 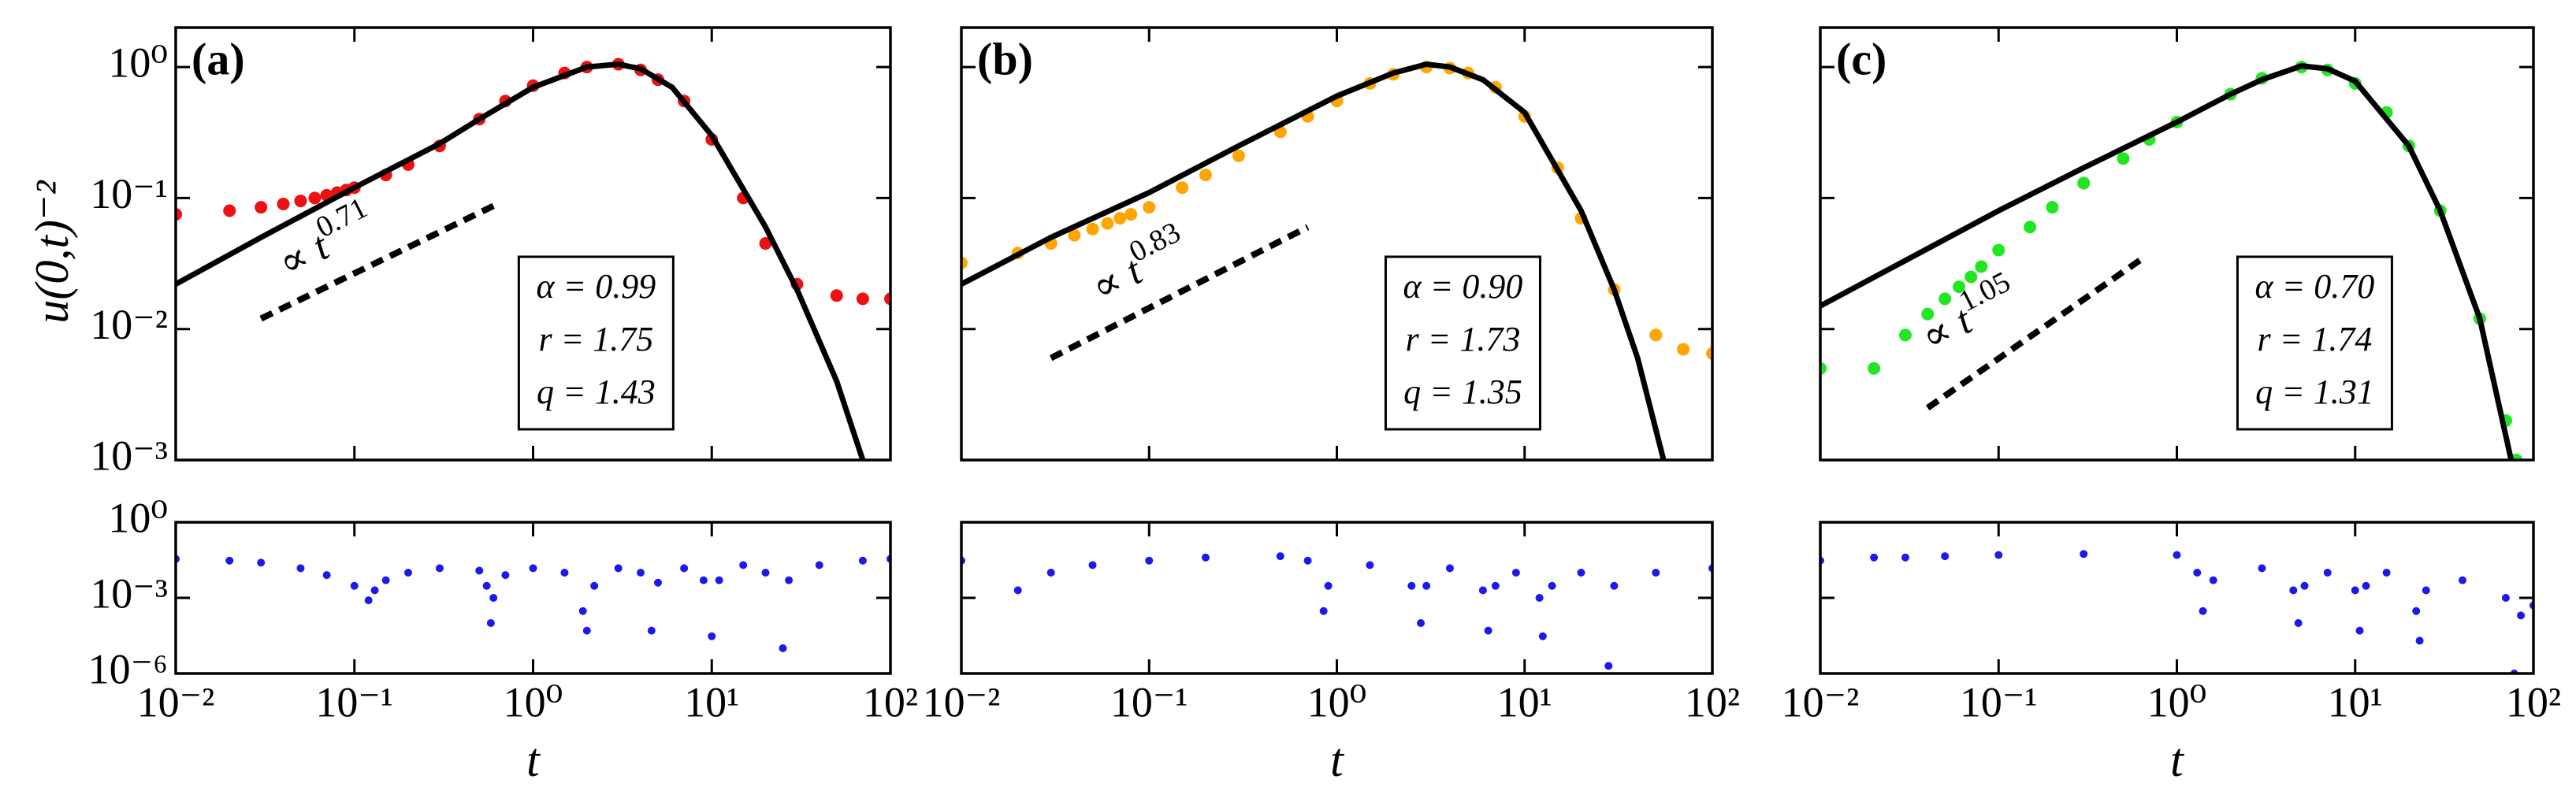 What do you see at coordinates (129, 324) in the screenshot?
I see `y-tick-label: 10⁻²` at bounding box center [129, 324].